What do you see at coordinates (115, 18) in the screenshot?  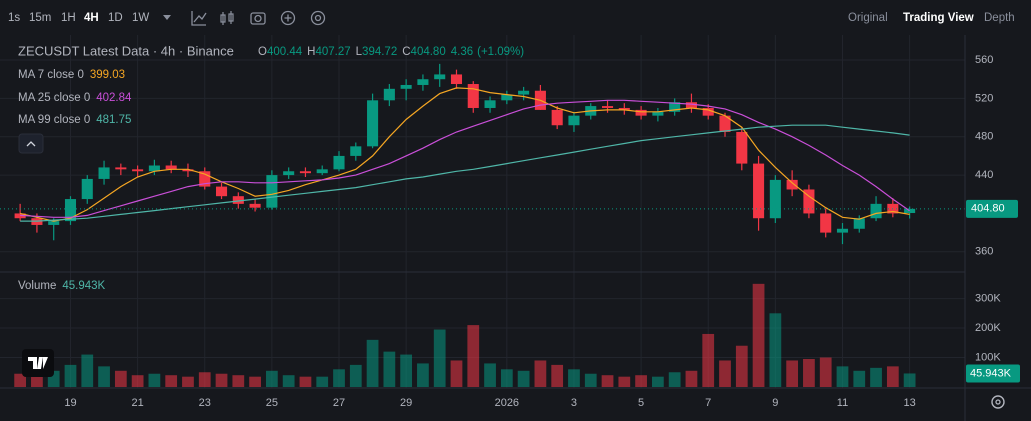 I see `interval: 1D` at bounding box center [115, 18].